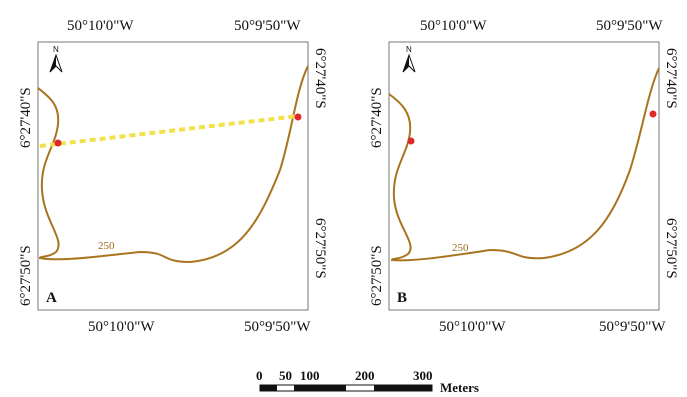 The height and width of the screenshot is (397, 687). Describe the element at coordinates (320, 248) in the screenshot. I see `panel-a-right-lat-bottom: 6°27'50"S` at that location.